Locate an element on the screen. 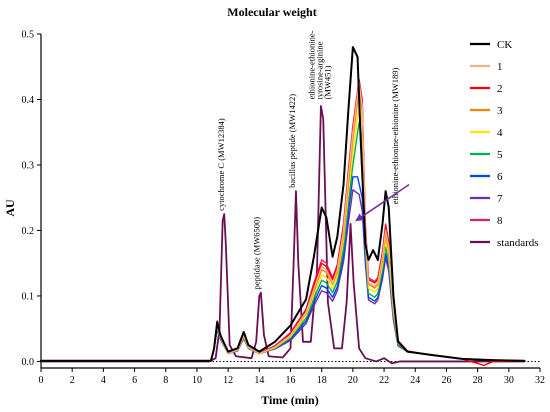  x-tick-label: 6 is located at coordinates (134, 380).